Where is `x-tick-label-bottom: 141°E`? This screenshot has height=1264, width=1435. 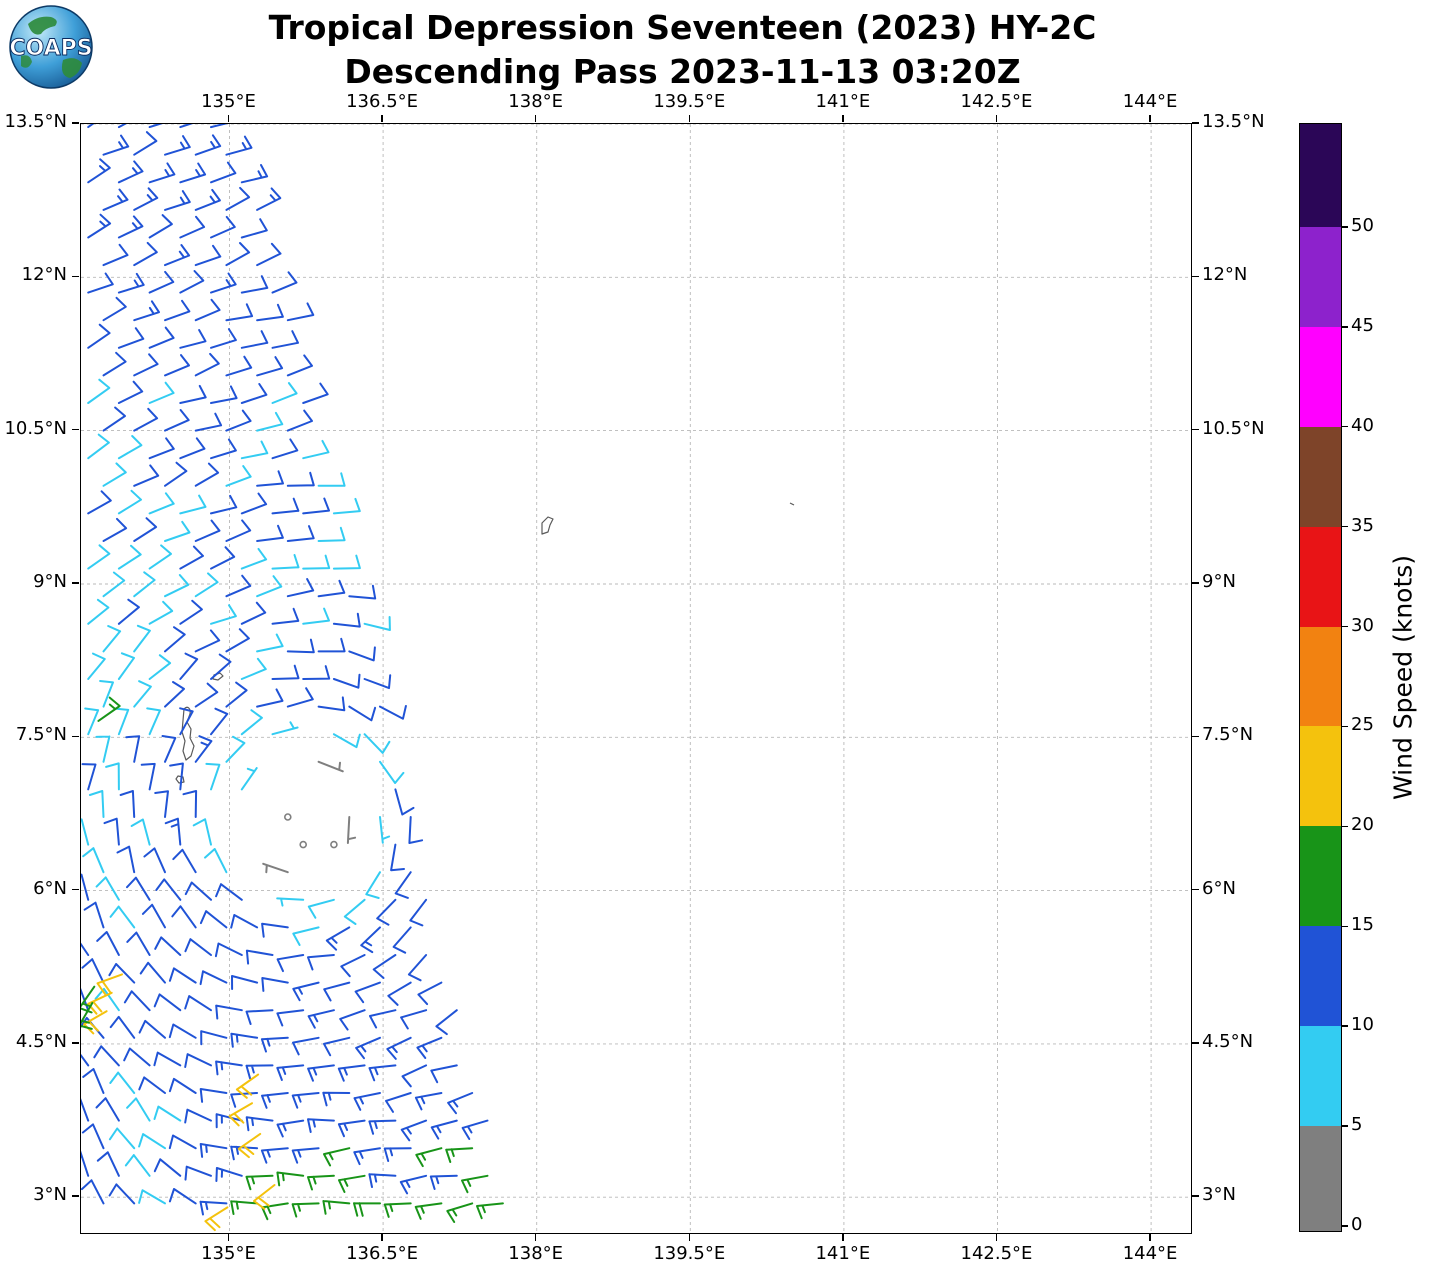 x-tick-label-bottom: 141°E is located at coordinates (843, 1253).